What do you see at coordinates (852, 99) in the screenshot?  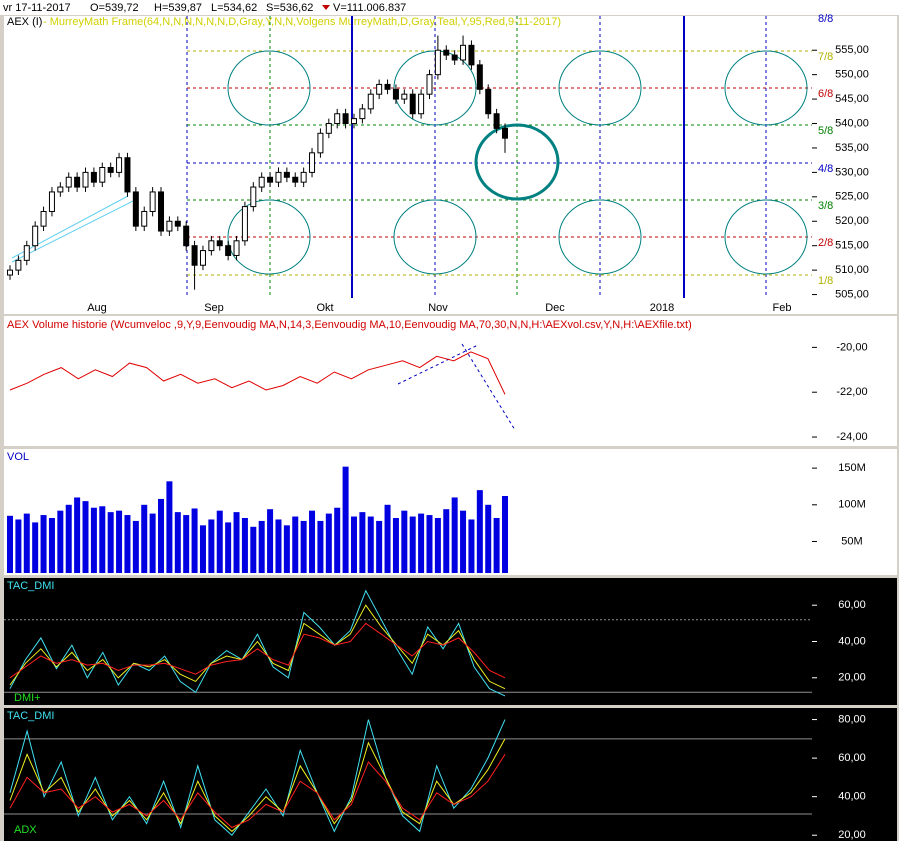 I see `y-tick-label: 545,00` at bounding box center [852, 99].